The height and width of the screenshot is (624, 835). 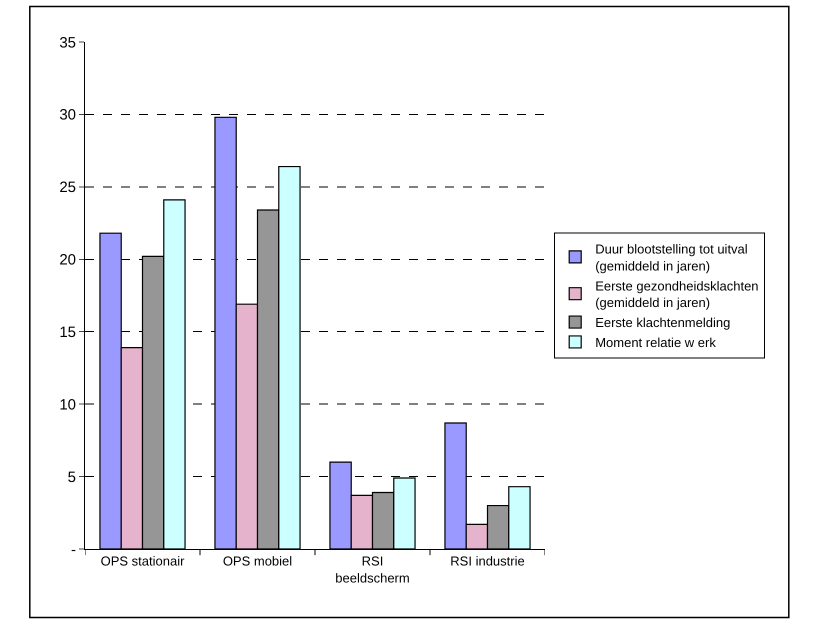 What do you see at coordinates (67, 260) in the screenshot?
I see `y-tick-label: 20` at bounding box center [67, 260].